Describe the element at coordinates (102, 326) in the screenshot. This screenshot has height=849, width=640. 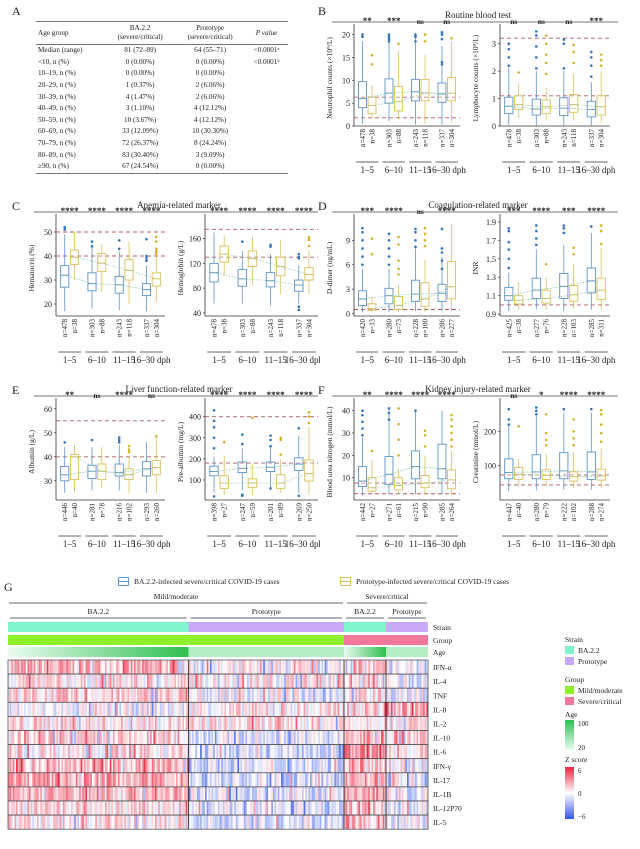
I see `n-label-prototype: n=88` at that location.